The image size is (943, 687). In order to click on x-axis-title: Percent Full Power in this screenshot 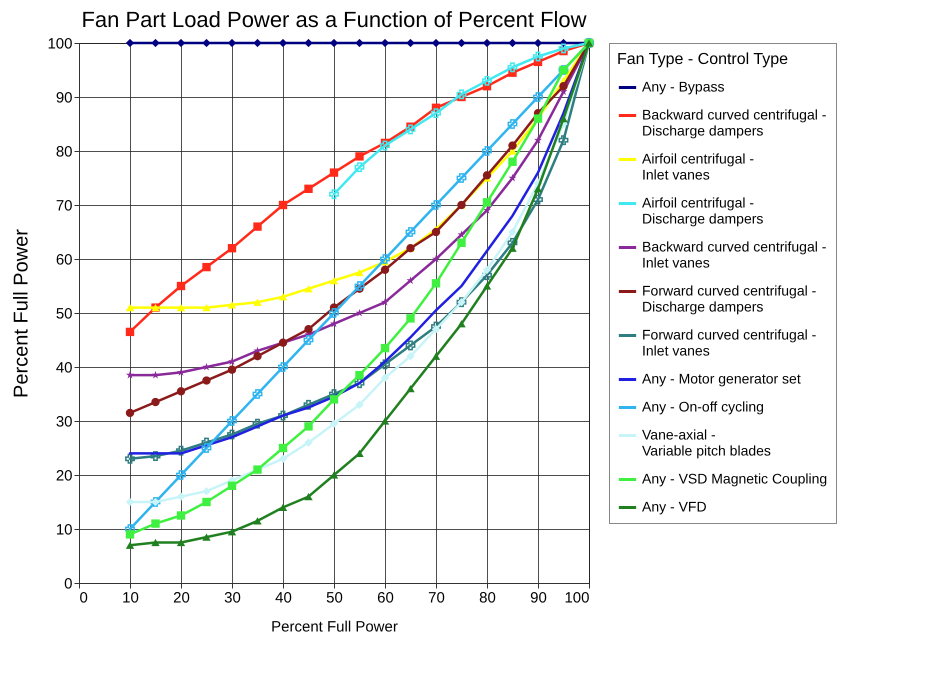, I will do `click(334, 627)`.